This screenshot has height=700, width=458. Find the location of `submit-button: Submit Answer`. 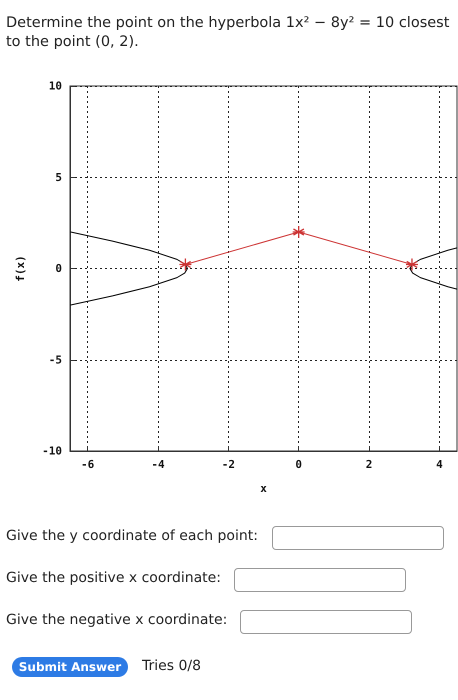

submit-button: Submit Answer is located at coordinates (70, 667).